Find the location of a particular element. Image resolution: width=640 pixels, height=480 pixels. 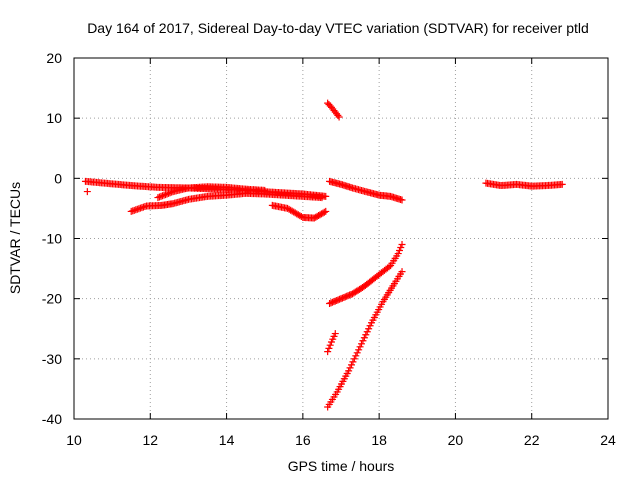

x-tick-label: 20 is located at coordinates (456, 440).